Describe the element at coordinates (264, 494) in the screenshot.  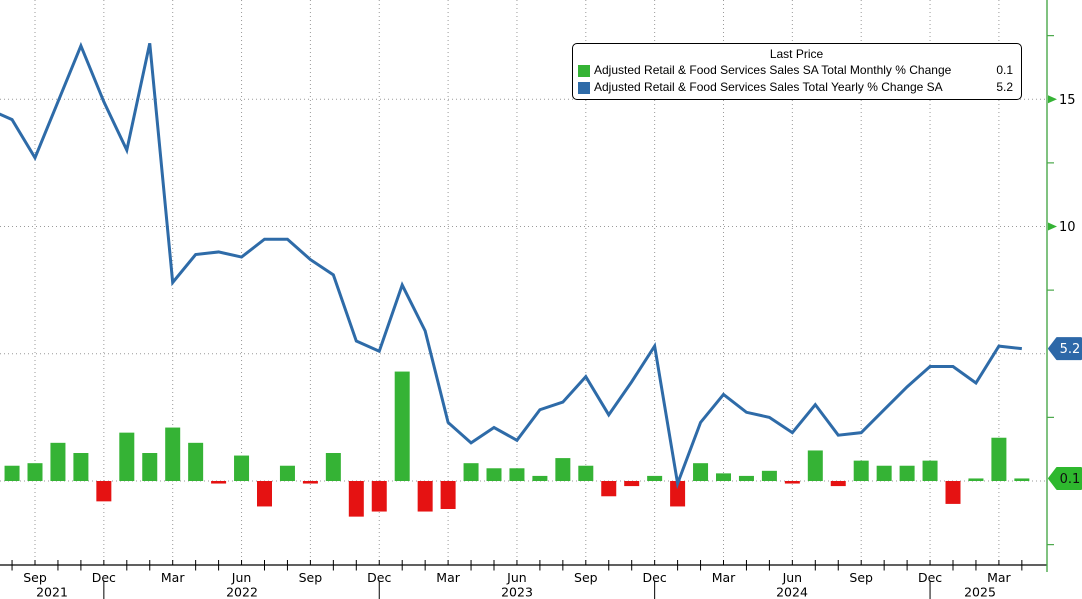
I see `monthly-bar-Jul-2022` at that location.